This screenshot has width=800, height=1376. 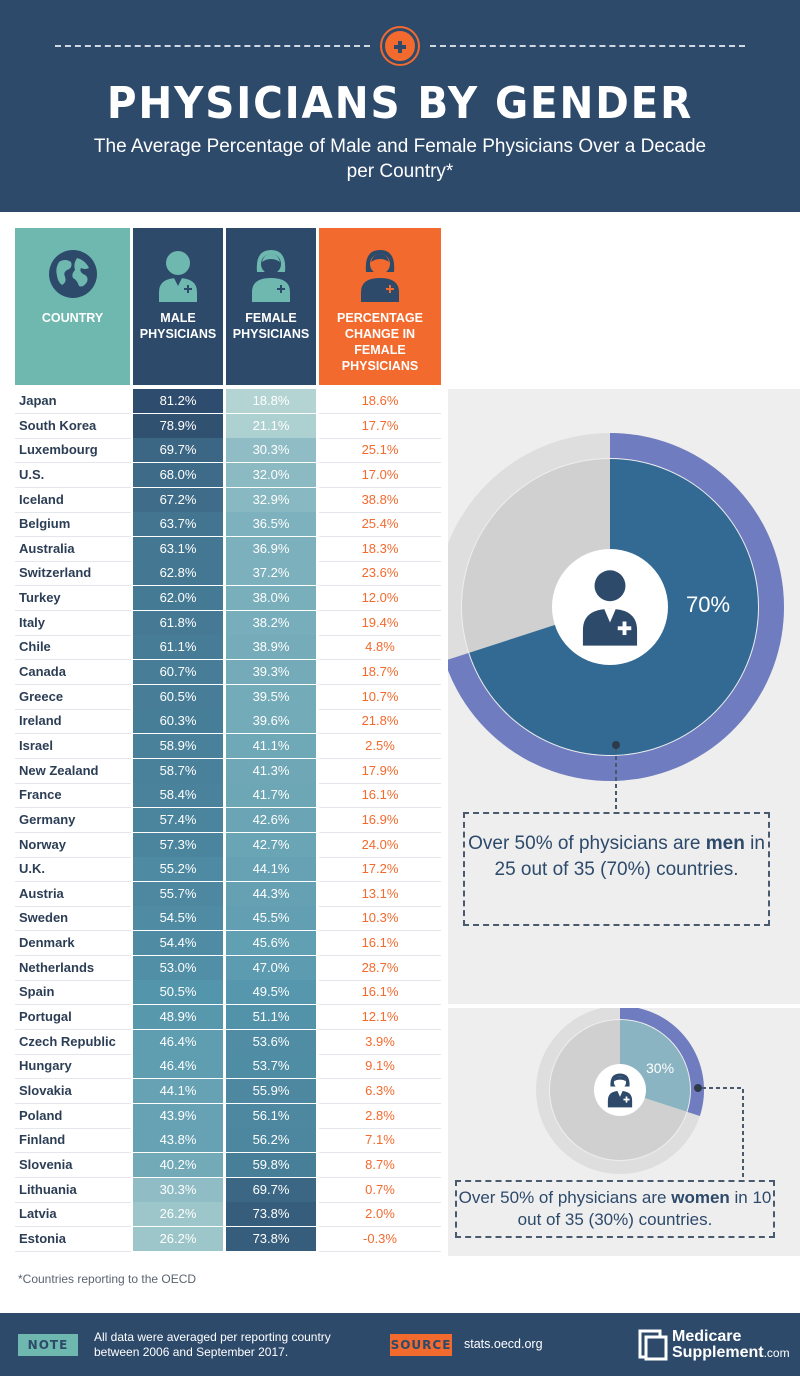 What do you see at coordinates (380, 918) in the screenshot?
I see `row-change-value: 10.3%` at bounding box center [380, 918].